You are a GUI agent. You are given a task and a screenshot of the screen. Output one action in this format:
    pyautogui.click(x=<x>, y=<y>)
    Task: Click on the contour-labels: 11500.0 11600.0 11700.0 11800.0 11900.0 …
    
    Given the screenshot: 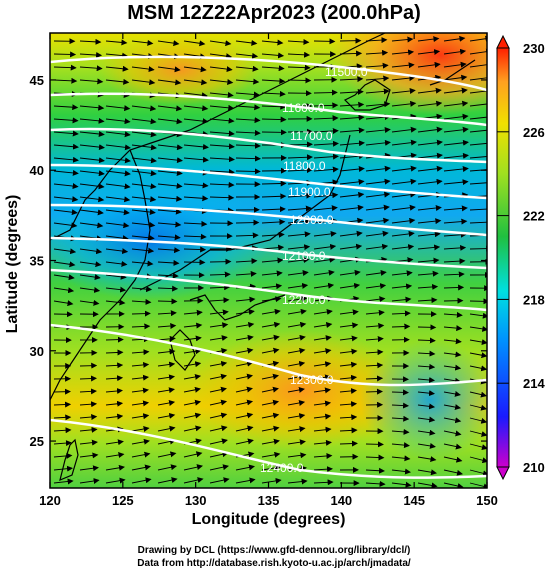 What is the action you would take?
    pyautogui.click(x=314, y=270)
    